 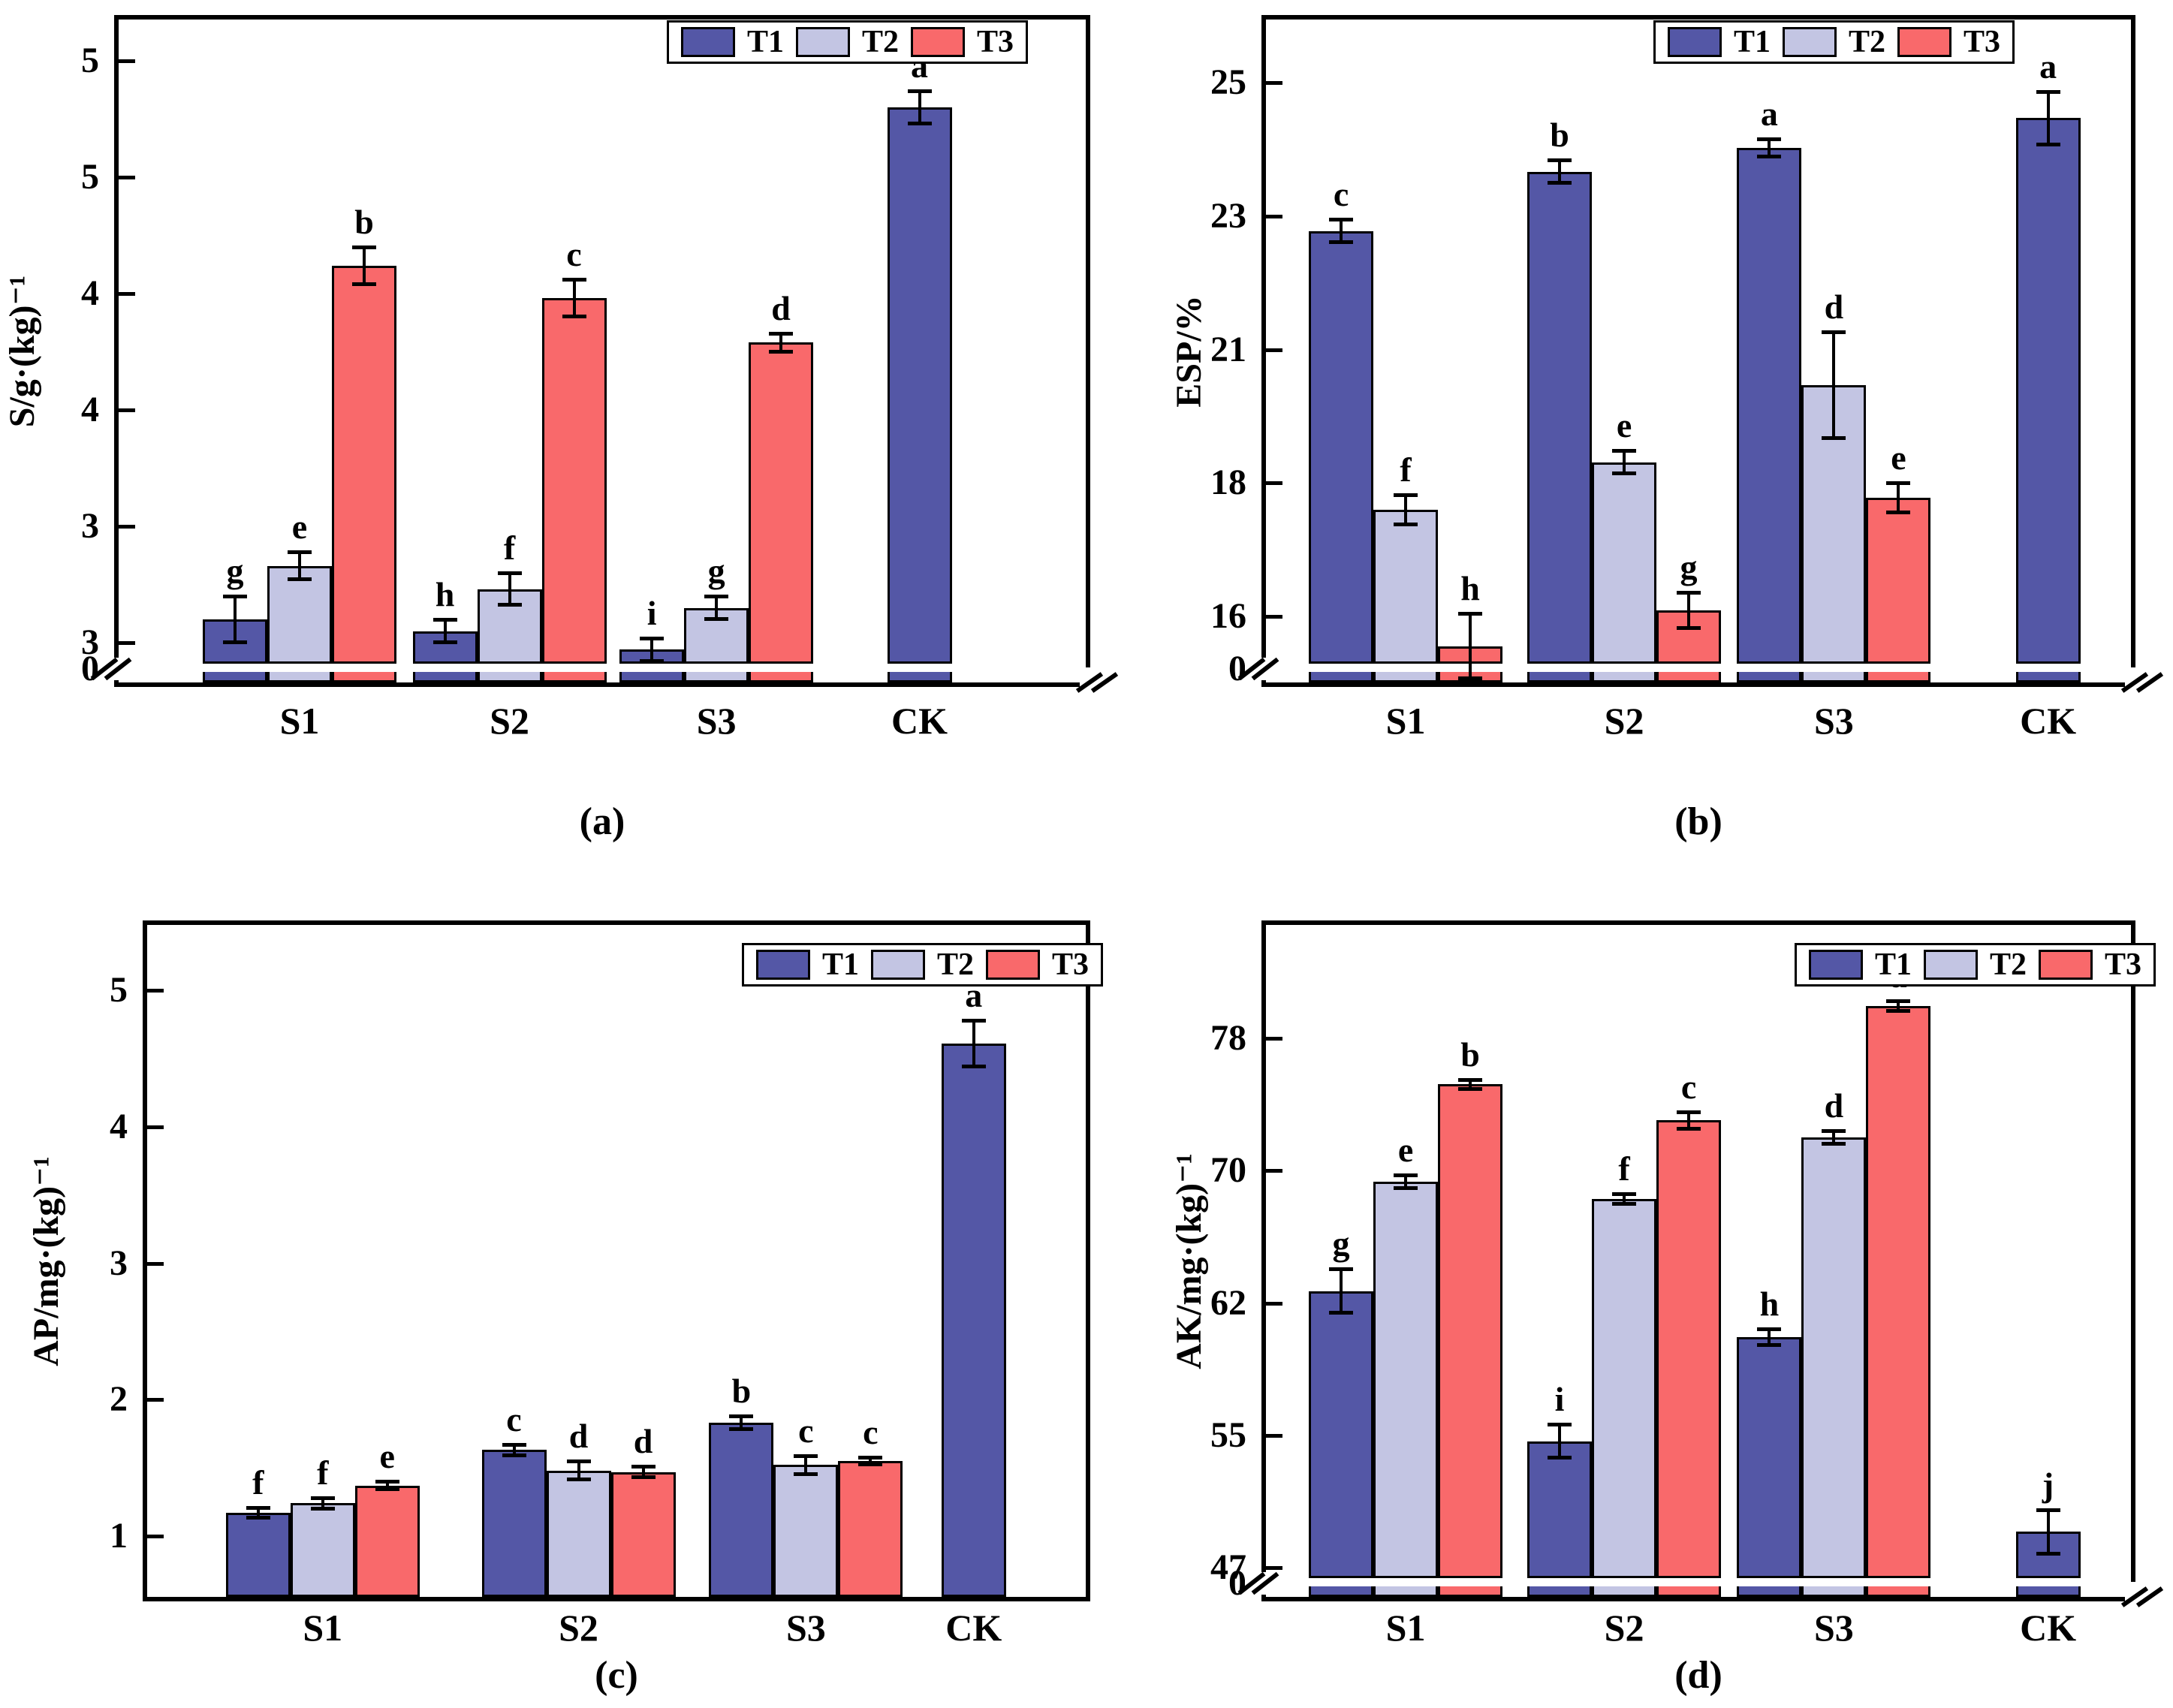 I want to click on bar-c-T2-S2, so click(x=578, y=1533).